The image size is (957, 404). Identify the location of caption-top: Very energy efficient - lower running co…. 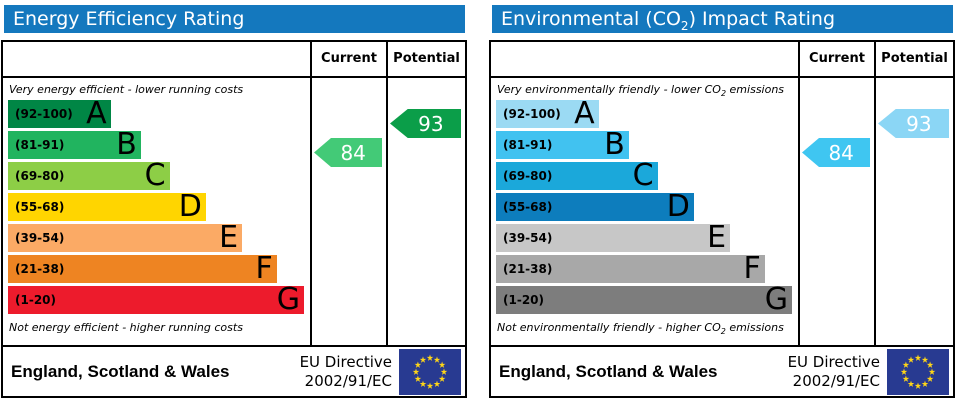
(156, 88).